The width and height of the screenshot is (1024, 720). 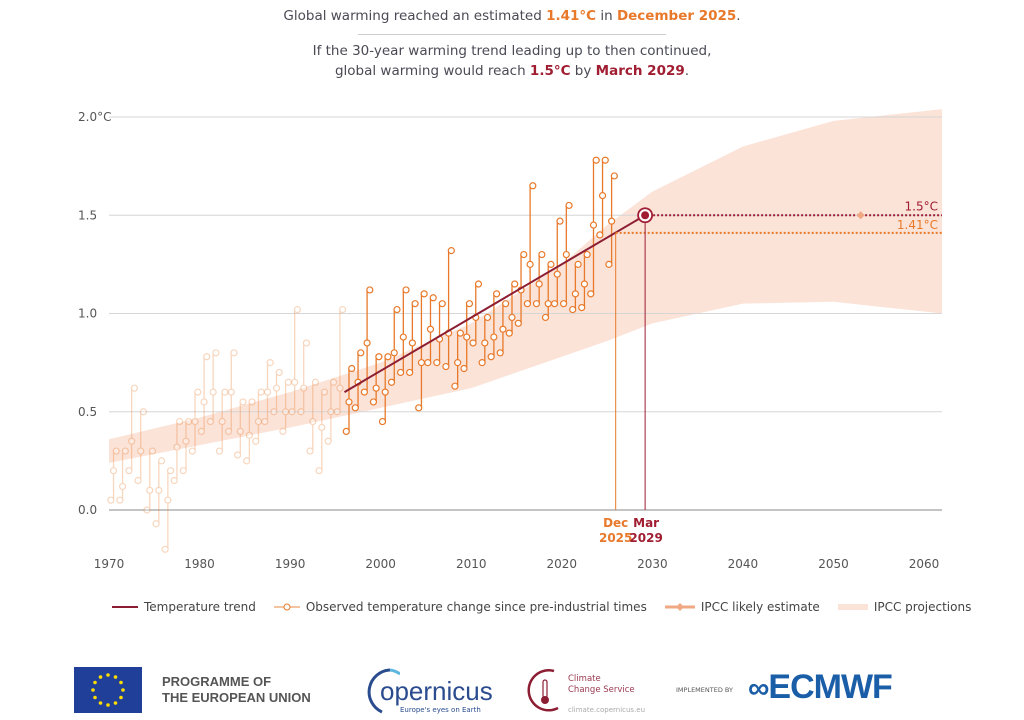 I want to click on crossing-date: March 2029, so click(x=640, y=71).